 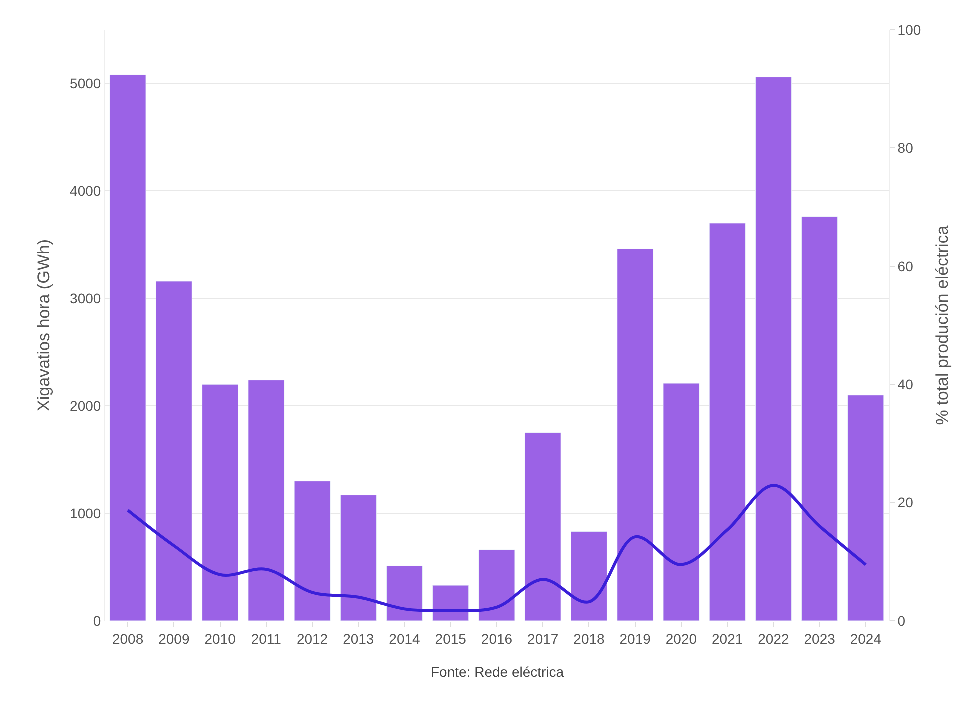 What do you see at coordinates (220, 638) in the screenshot?
I see `x-tick-label: 2010` at bounding box center [220, 638].